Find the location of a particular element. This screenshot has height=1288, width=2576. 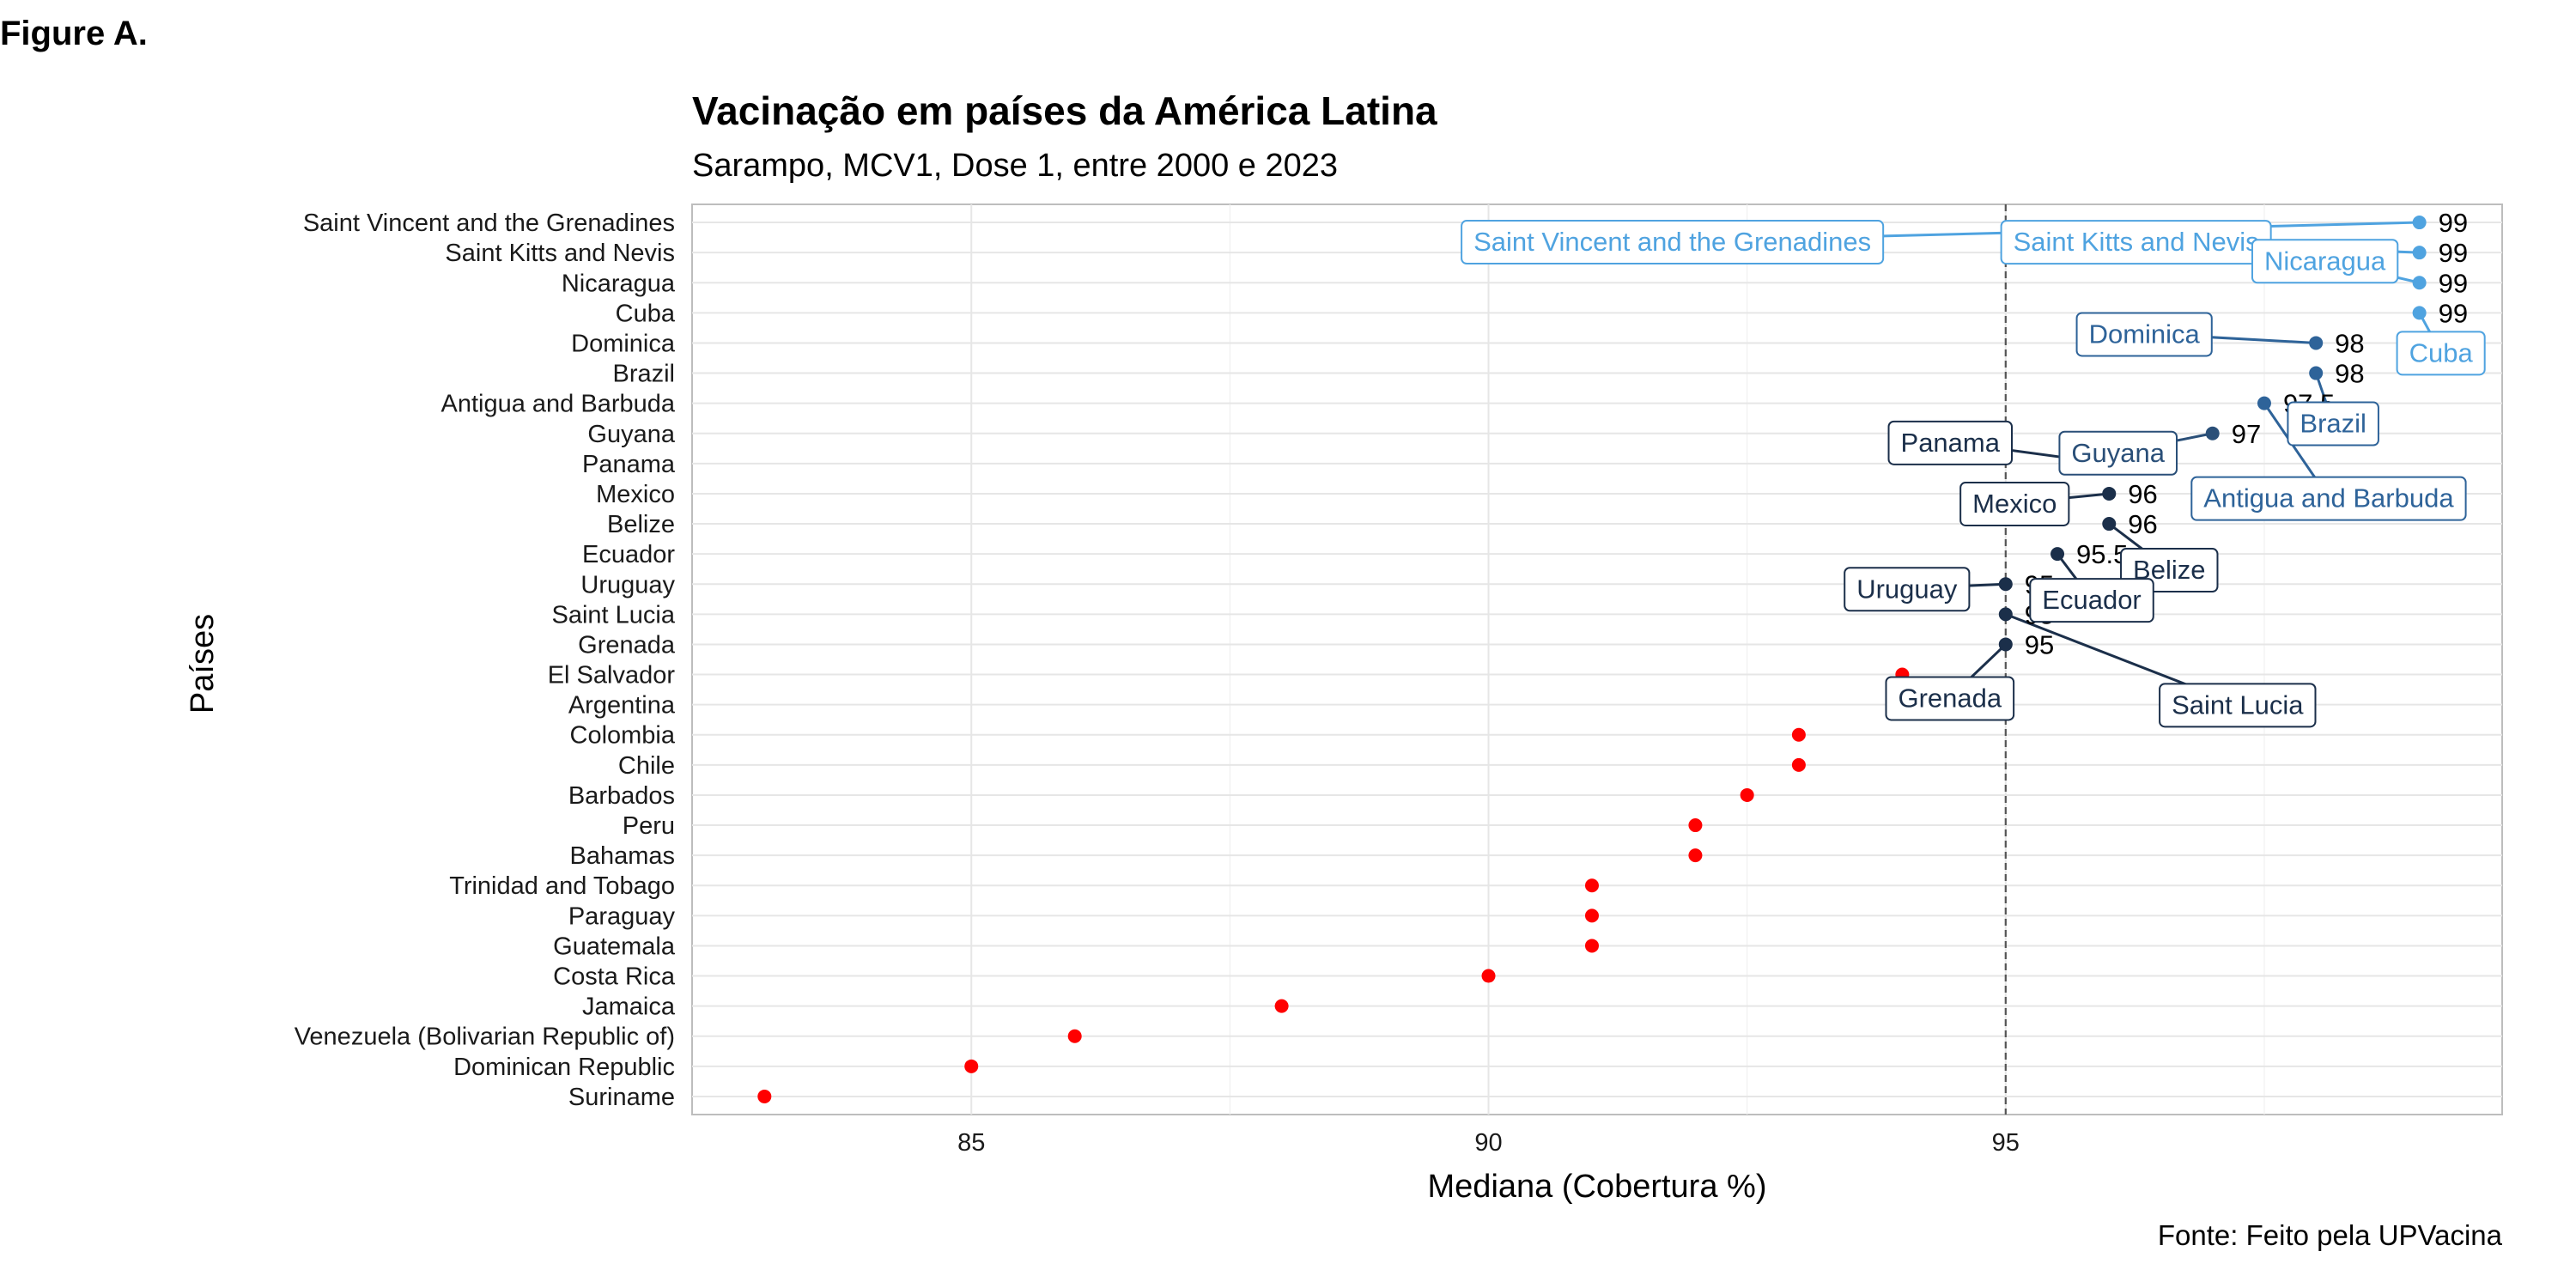

label-text-uruguay: Uruguay is located at coordinates (1907, 589).